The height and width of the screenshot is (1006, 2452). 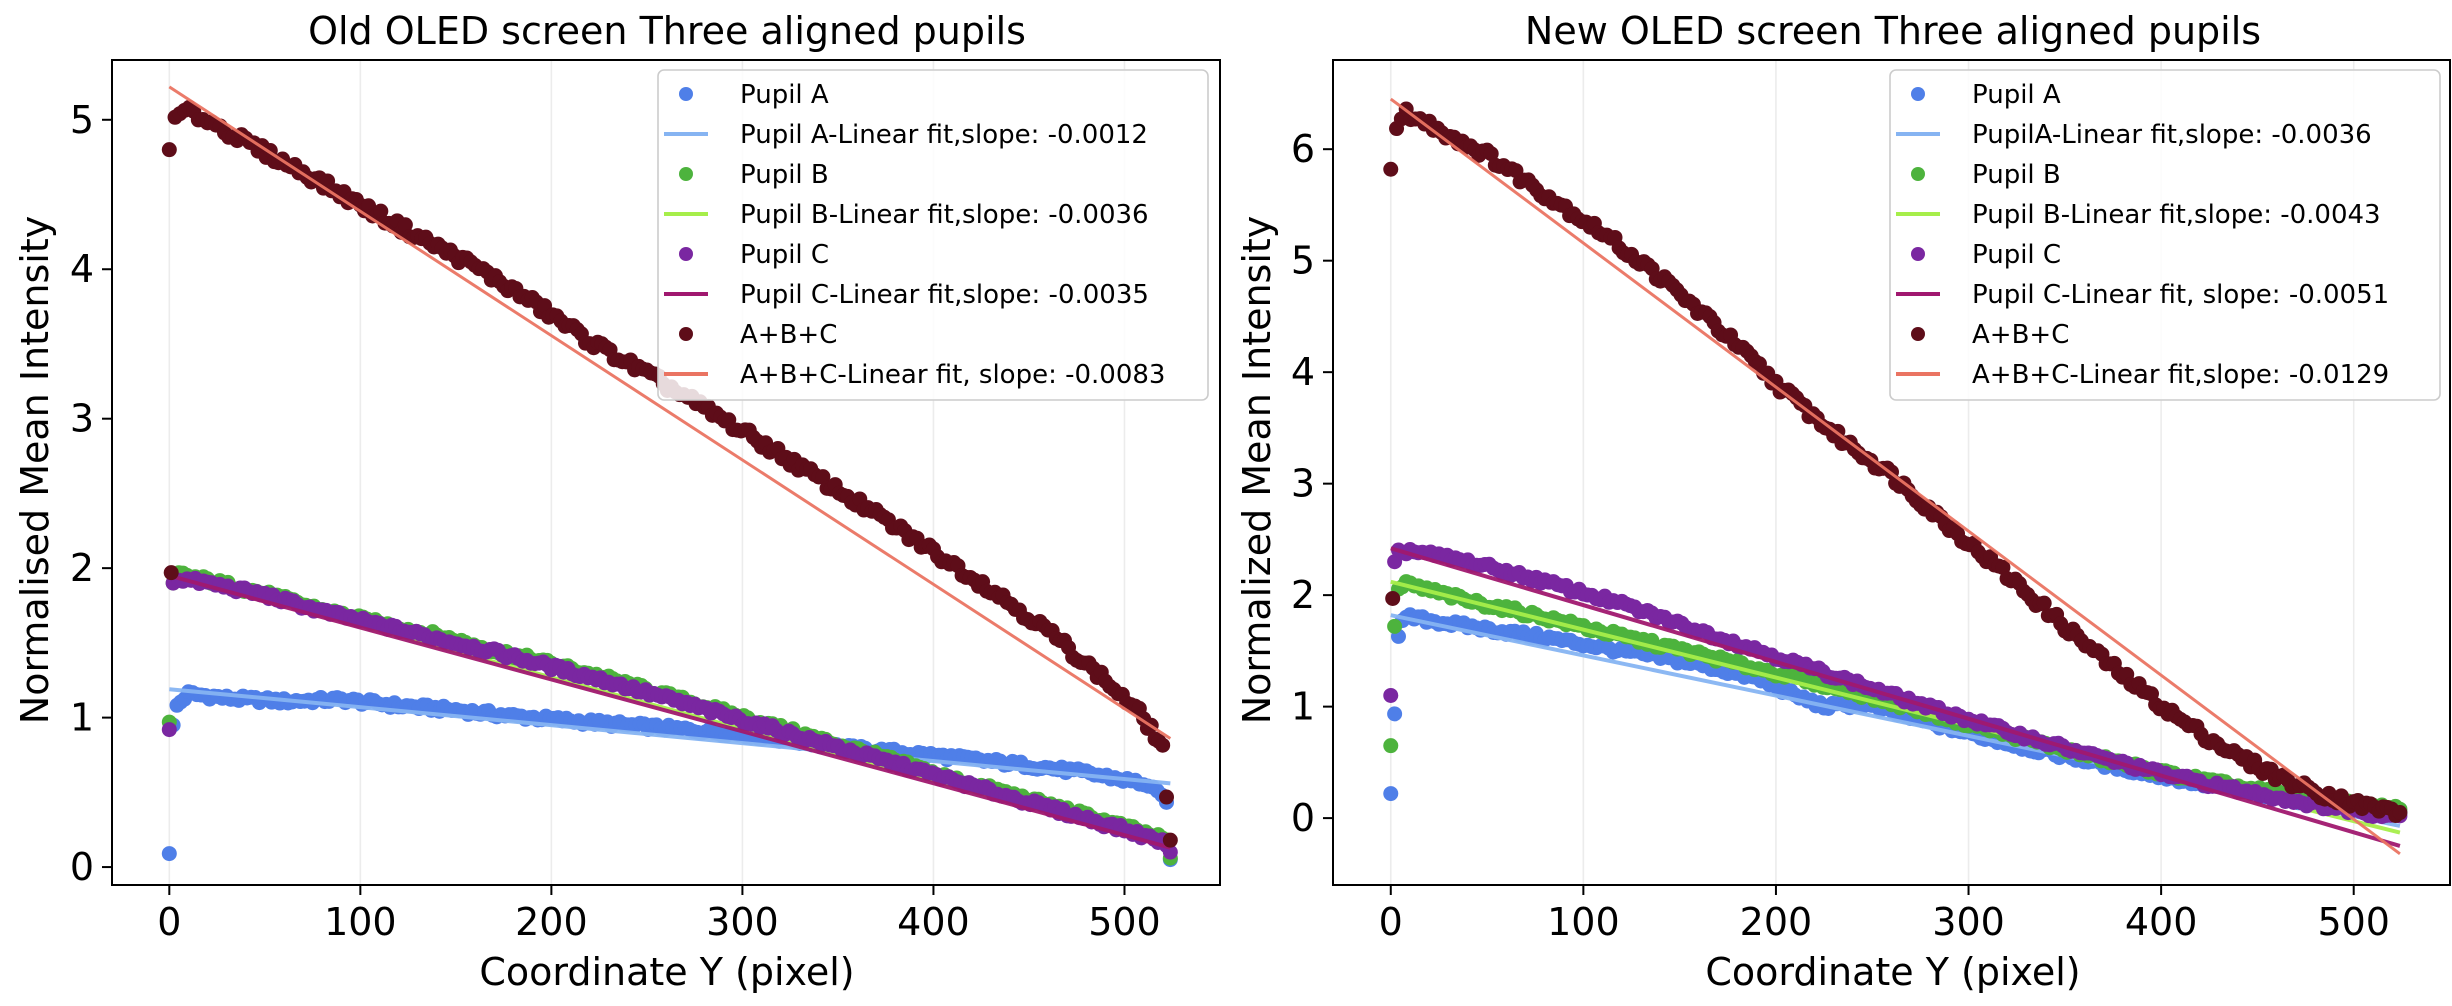 What do you see at coordinates (944, 135) in the screenshot?
I see `legend-label: Pupil A-Linear fit,slope: -0.0012` at bounding box center [944, 135].